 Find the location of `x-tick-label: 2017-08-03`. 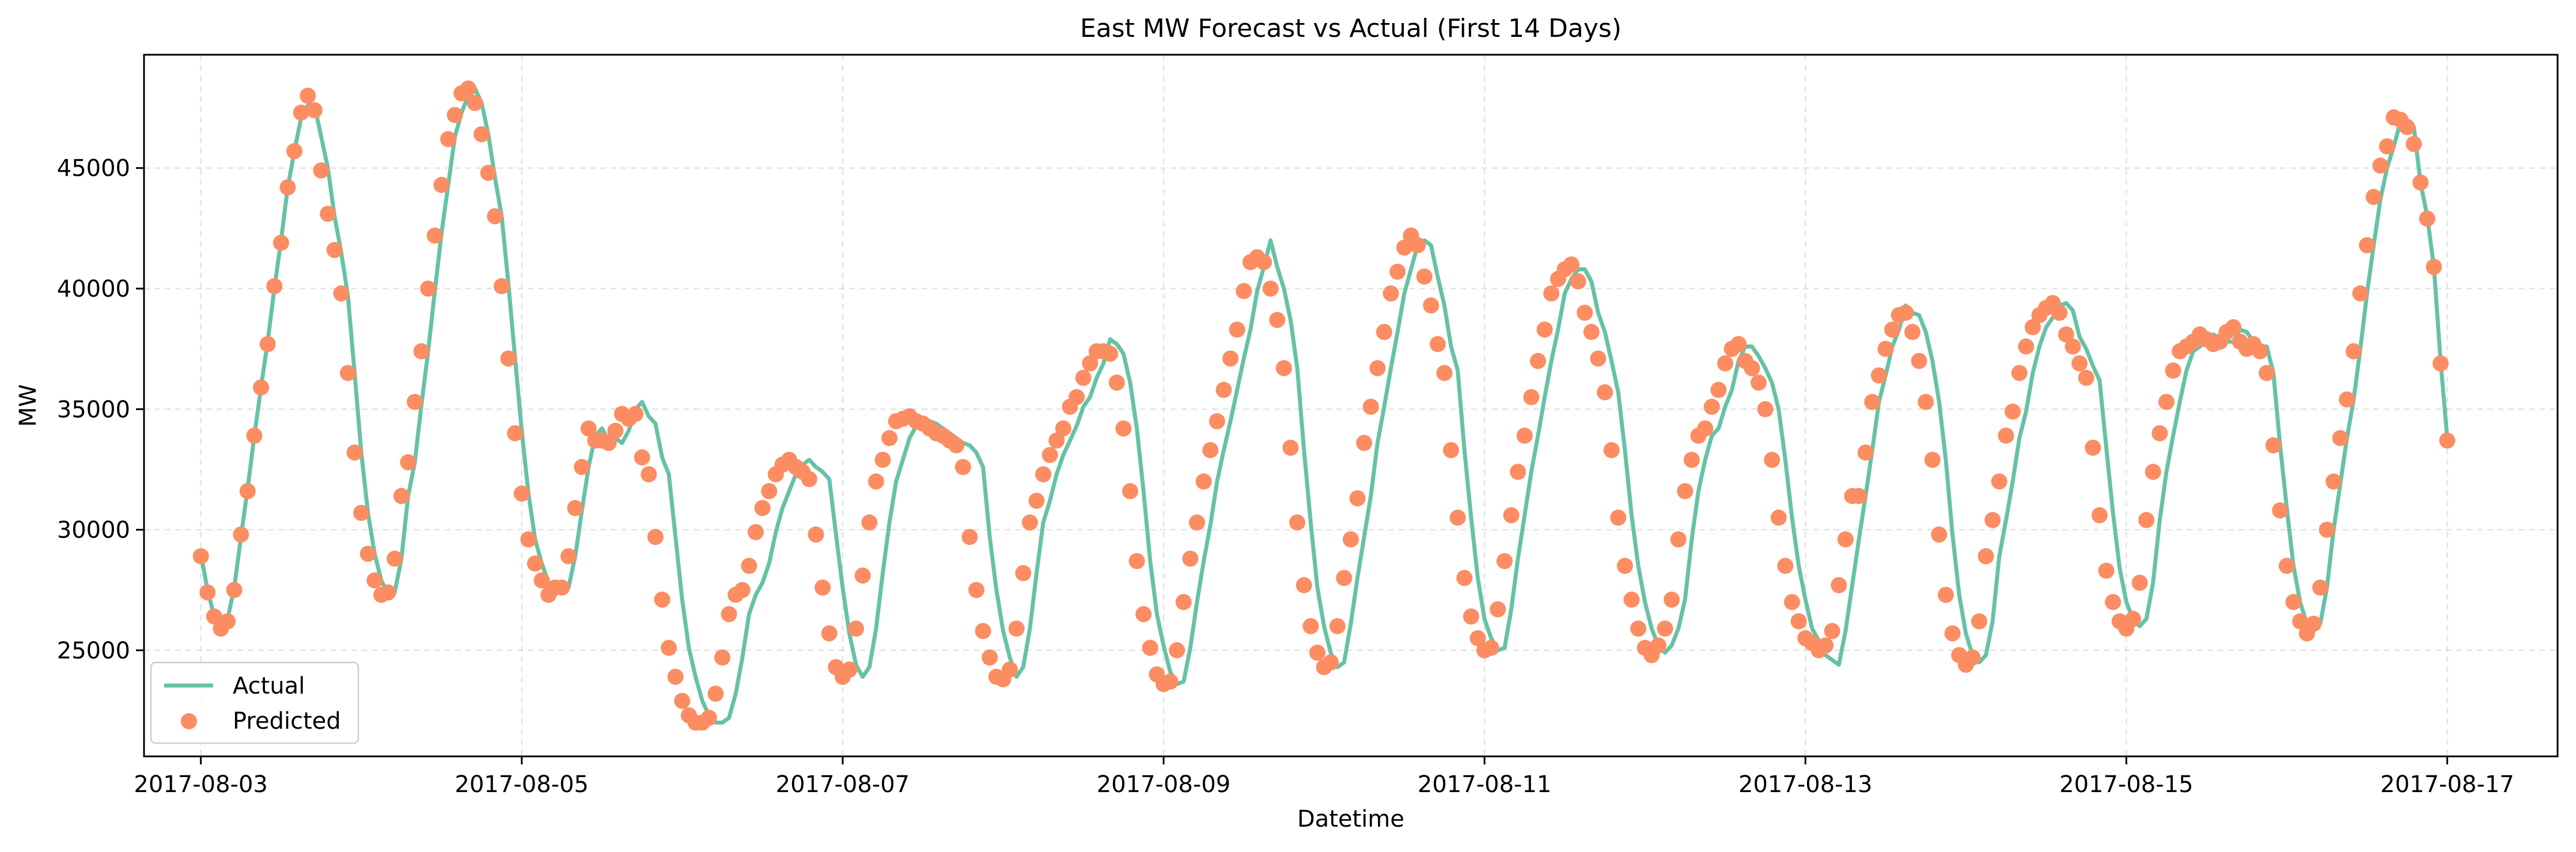

x-tick-label: 2017-08-03 is located at coordinates (200, 785).